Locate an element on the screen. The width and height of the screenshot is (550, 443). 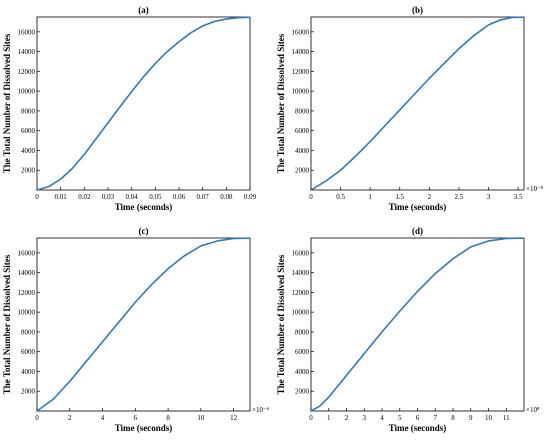
x-tick-label: 0.08 is located at coordinates (226, 197).